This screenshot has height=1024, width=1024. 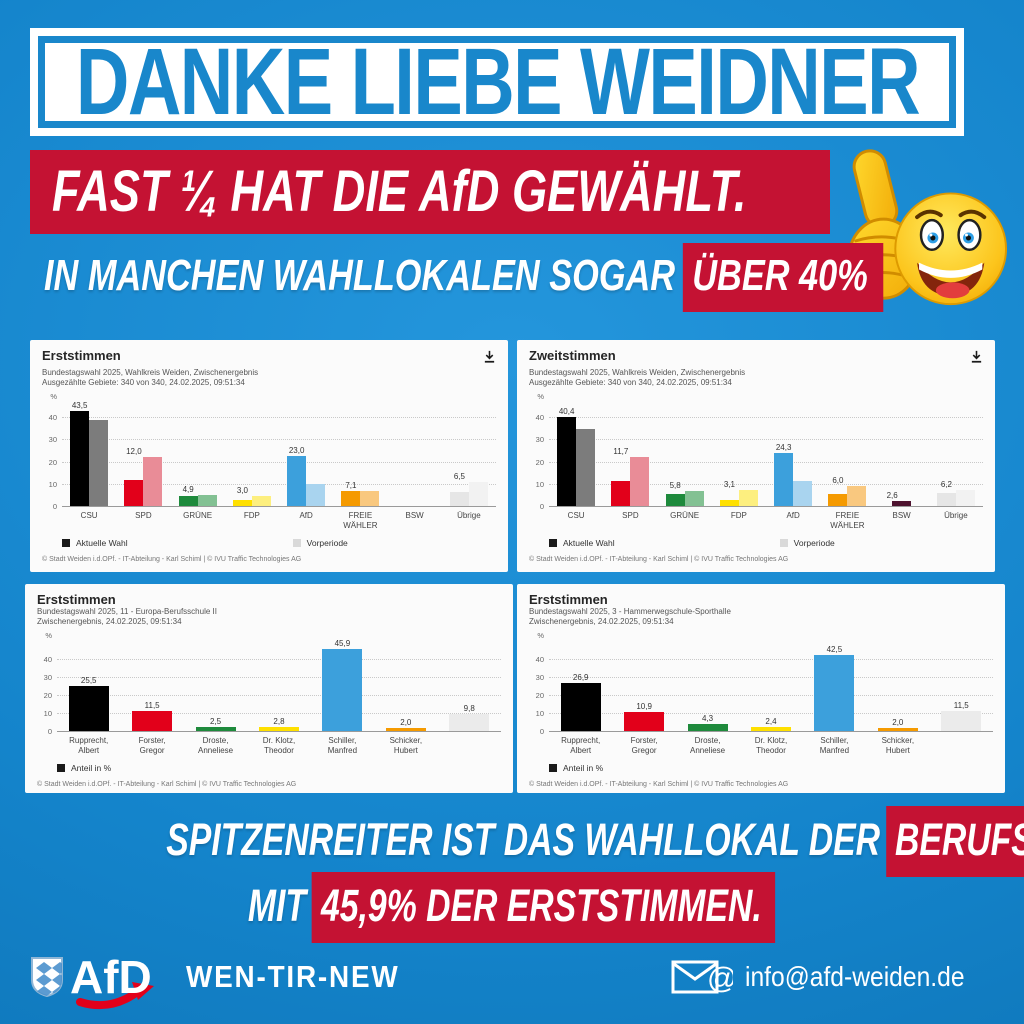 I want to click on email-row: @ info@afd-weiden.de, so click(x=832, y=977).